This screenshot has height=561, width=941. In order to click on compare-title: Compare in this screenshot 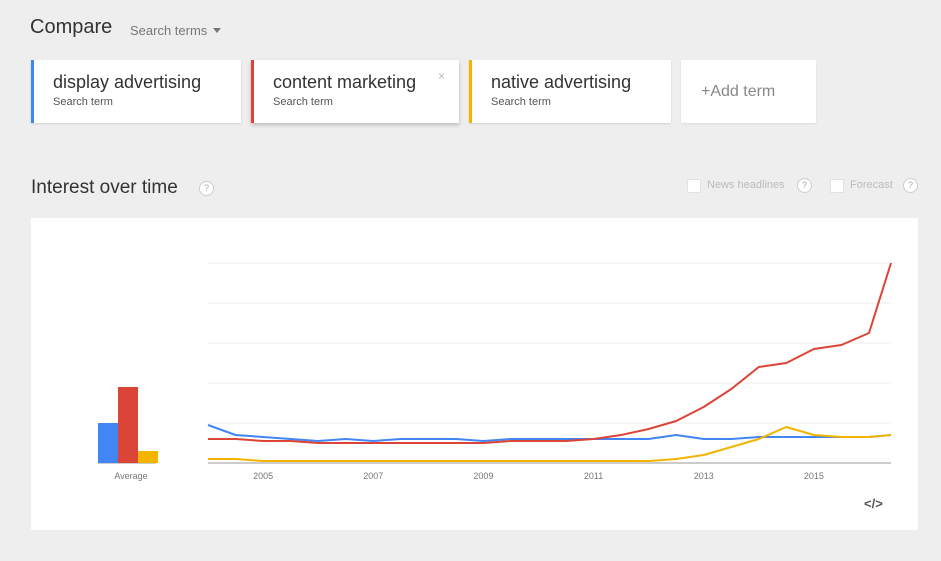, I will do `click(71, 27)`.